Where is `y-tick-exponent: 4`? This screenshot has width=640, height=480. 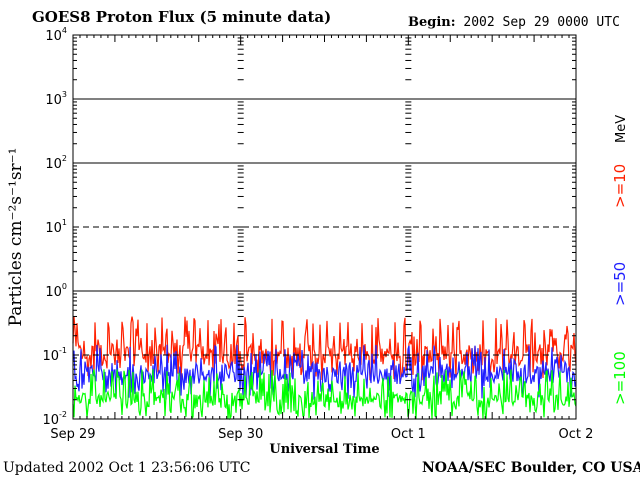
y-tick-exponent: 4 is located at coordinates (64, 30).